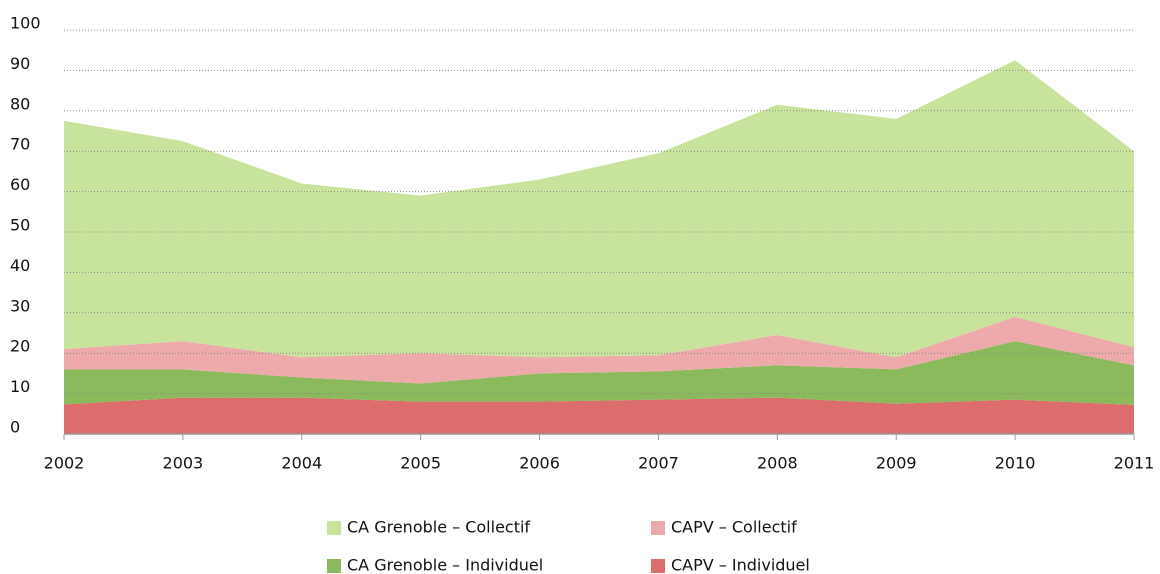 The width and height of the screenshot is (1160, 574). What do you see at coordinates (1015, 463) in the screenshot?
I see `x-tick-label: 2010` at bounding box center [1015, 463].